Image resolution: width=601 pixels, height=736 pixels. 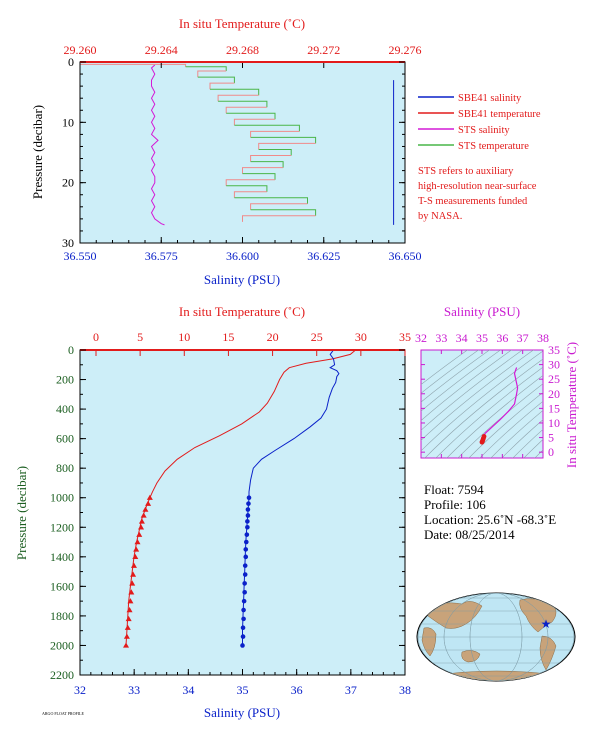 I want to click on full-y-axis-label: Pressure (decibar), so click(x=21, y=513).